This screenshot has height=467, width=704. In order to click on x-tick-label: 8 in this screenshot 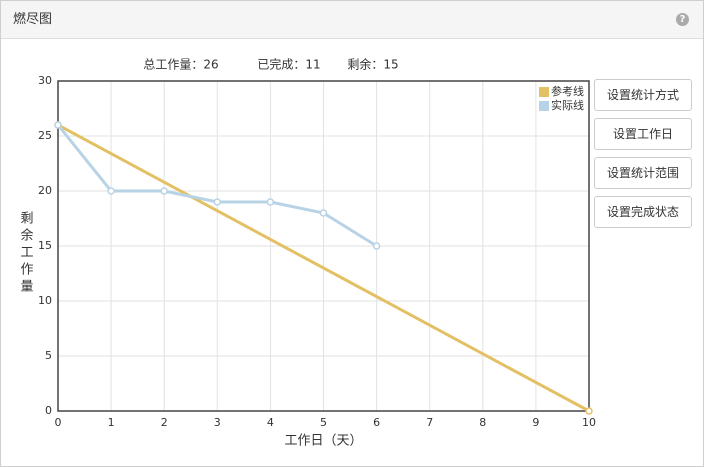, I will do `click(482, 422)`.